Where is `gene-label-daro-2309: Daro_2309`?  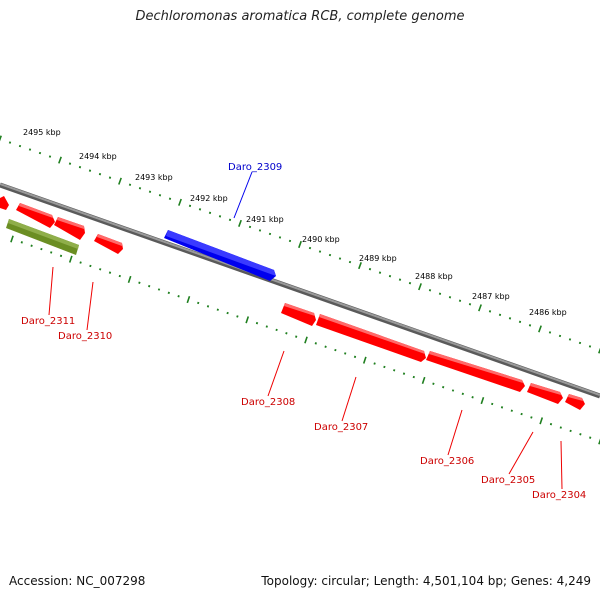 gene-label-daro-2309: Daro_2309 is located at coordinates (255, 167).